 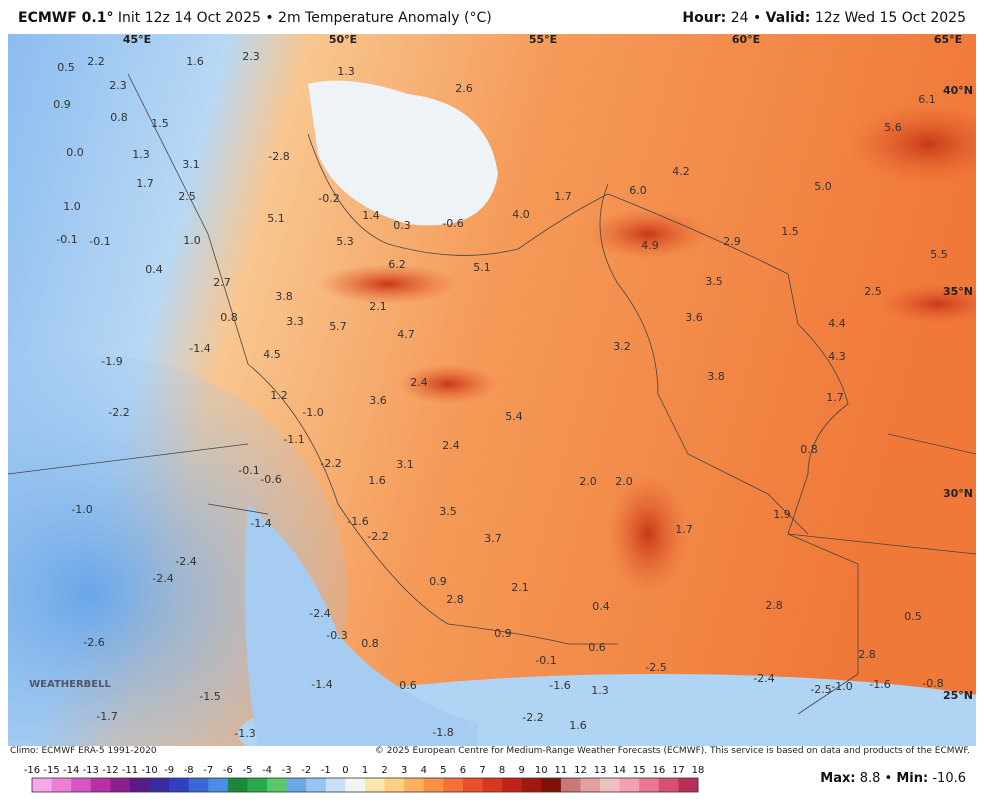 I want to click on colorbar-tick-label: 9, so click(x=522, y=770).